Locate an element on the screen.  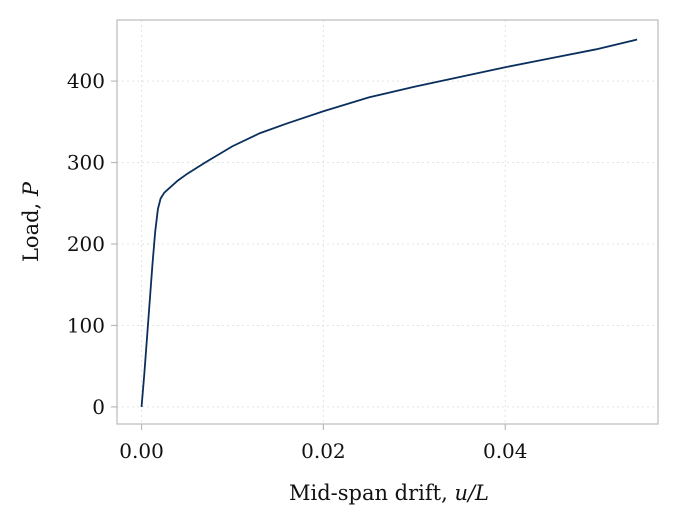
y-tick-label: 400 is located at coordinates (86, 81).